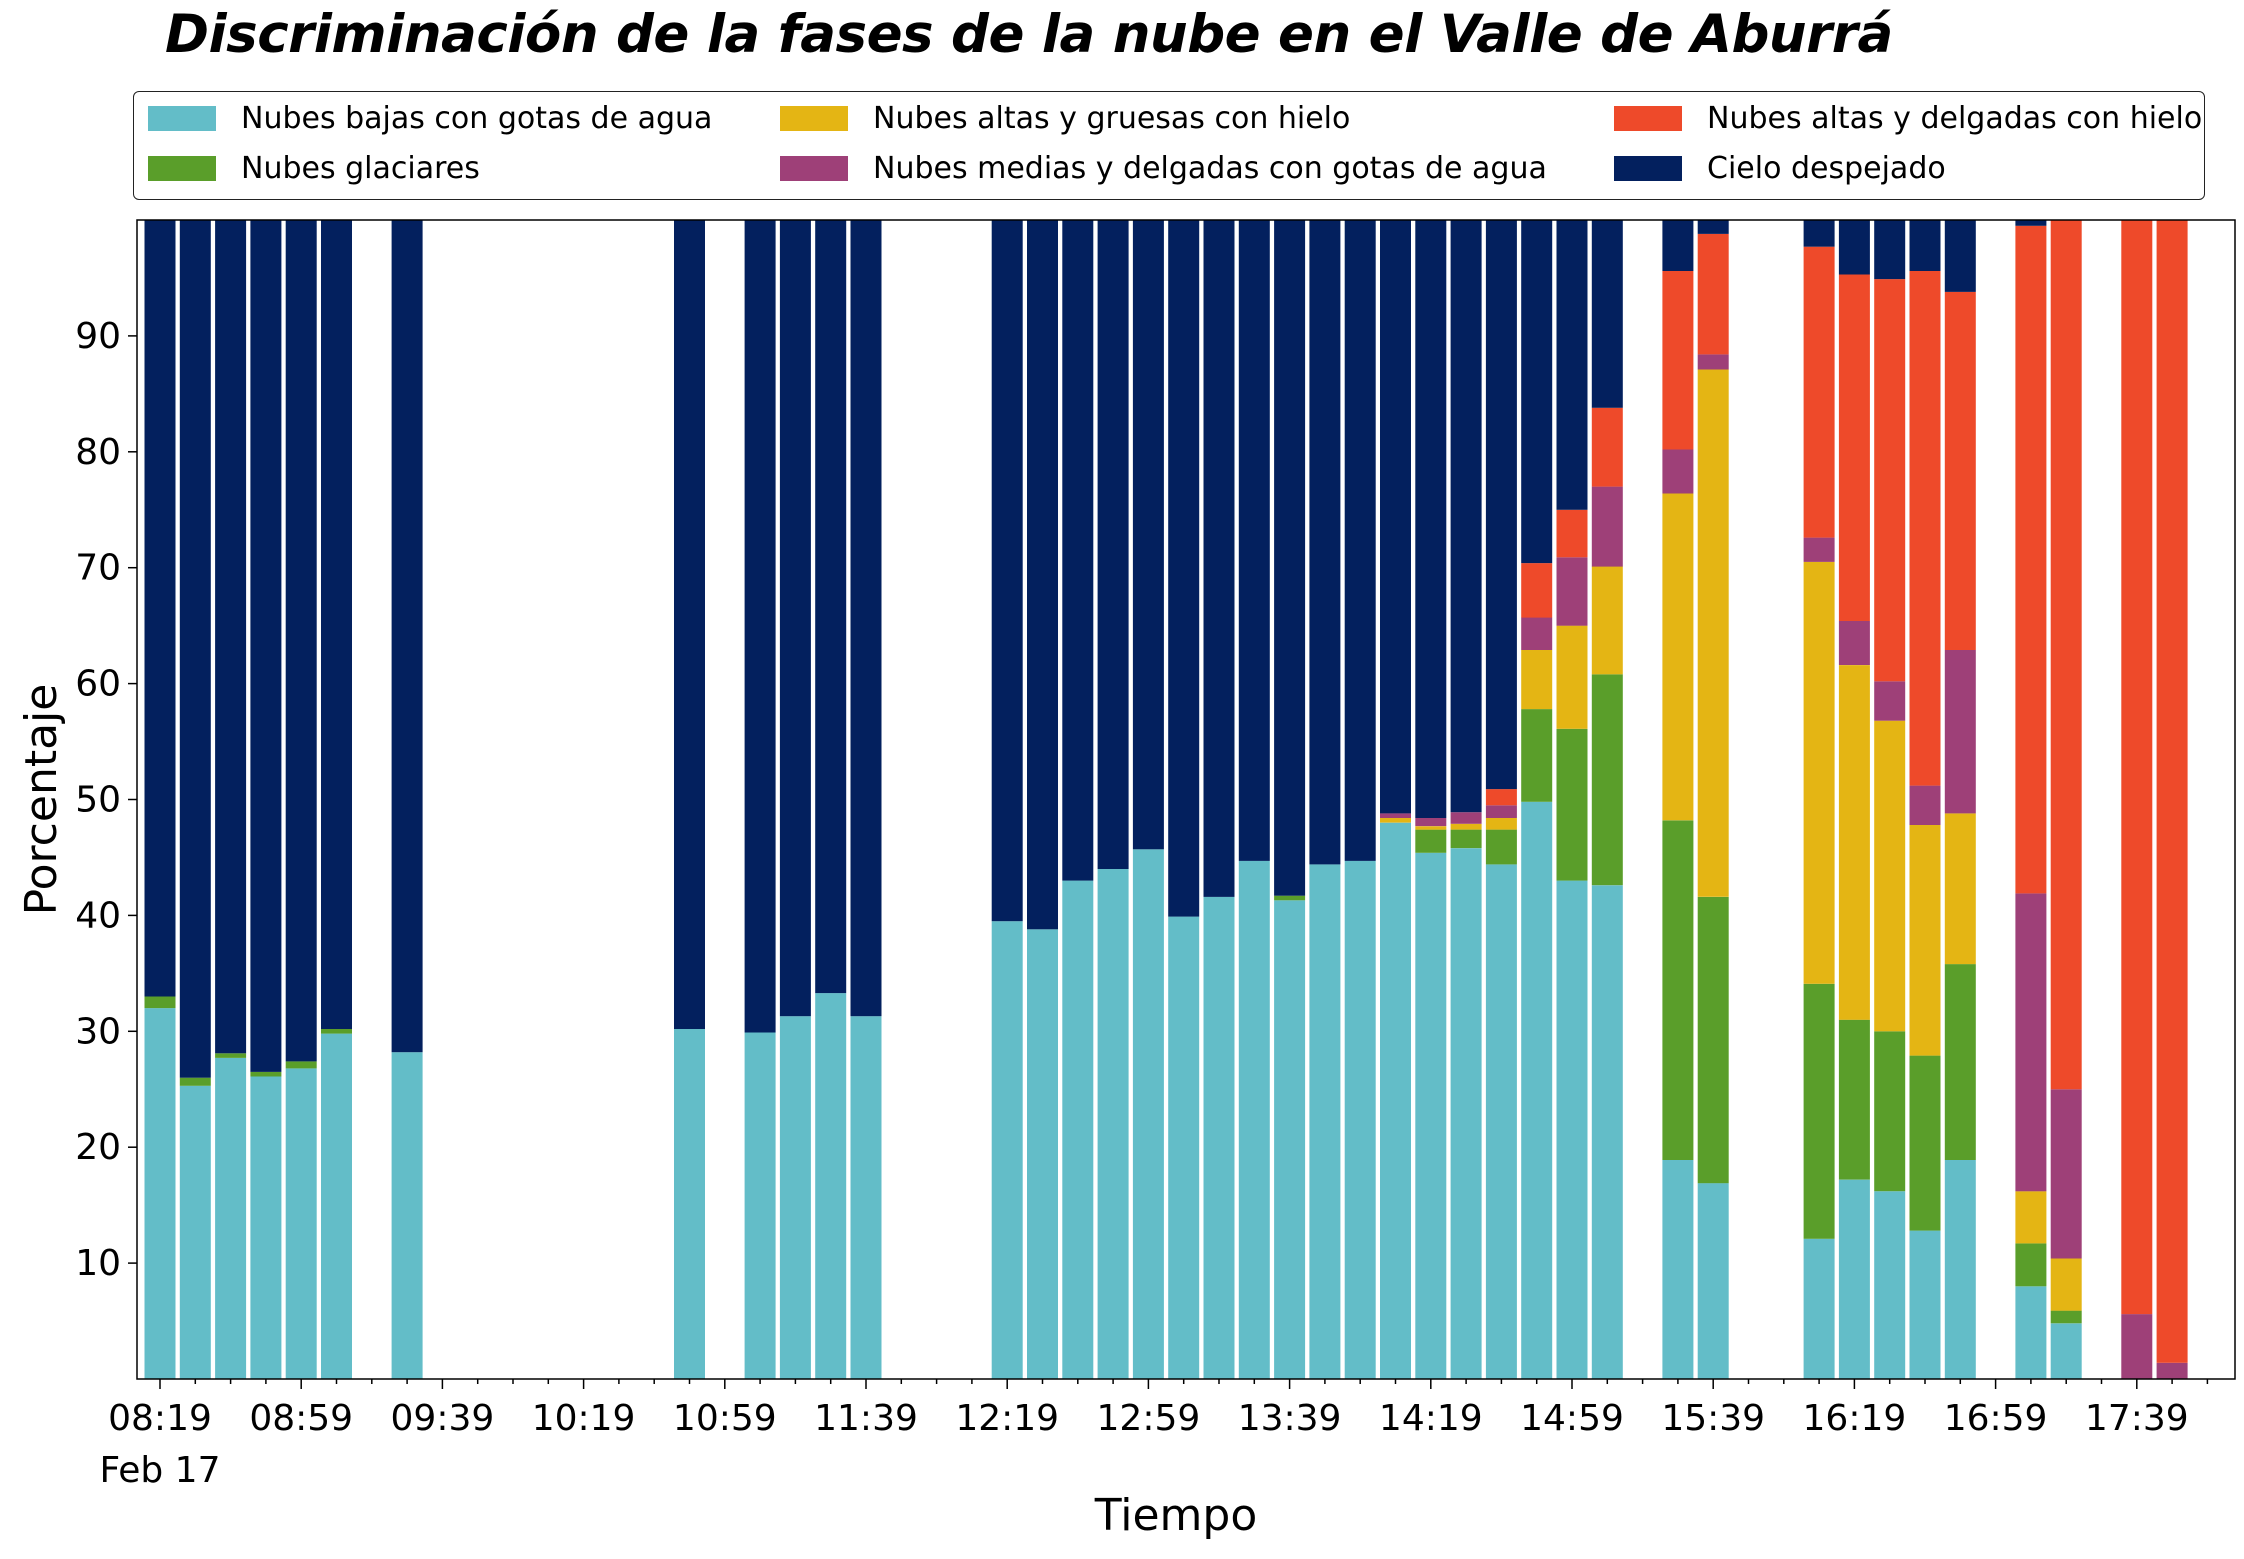 The image size is (2244, 1559). Describe the element at coordinates (584, 1418) in the screenshot. I see `x-tick-label-10:19: 10:19` at that location.